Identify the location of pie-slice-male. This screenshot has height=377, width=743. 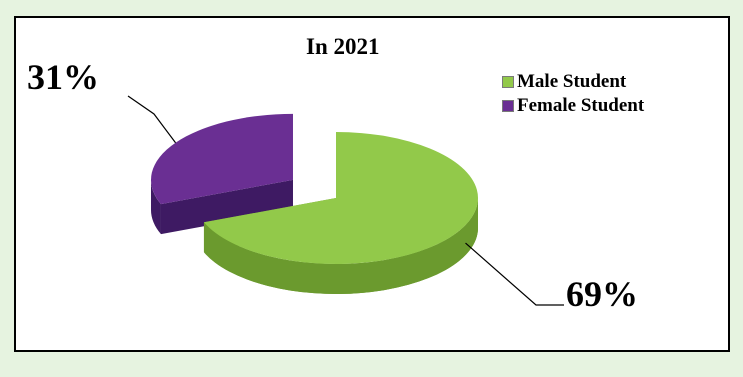
(341, 198).